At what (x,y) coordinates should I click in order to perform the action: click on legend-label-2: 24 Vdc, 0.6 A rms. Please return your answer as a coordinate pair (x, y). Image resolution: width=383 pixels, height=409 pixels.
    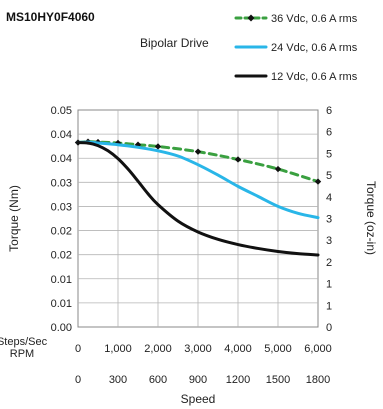
    Looking at the image, I should click on (314, 48).